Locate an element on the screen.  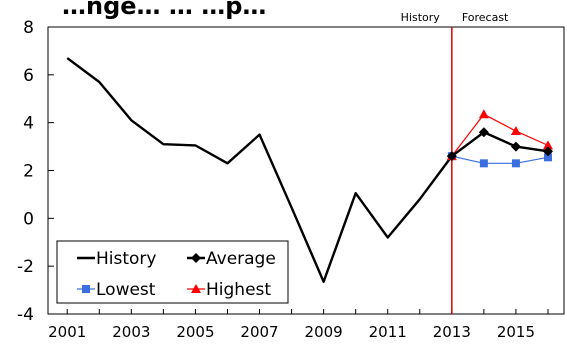
series-line-lowest is located at coordinates (500, 159).